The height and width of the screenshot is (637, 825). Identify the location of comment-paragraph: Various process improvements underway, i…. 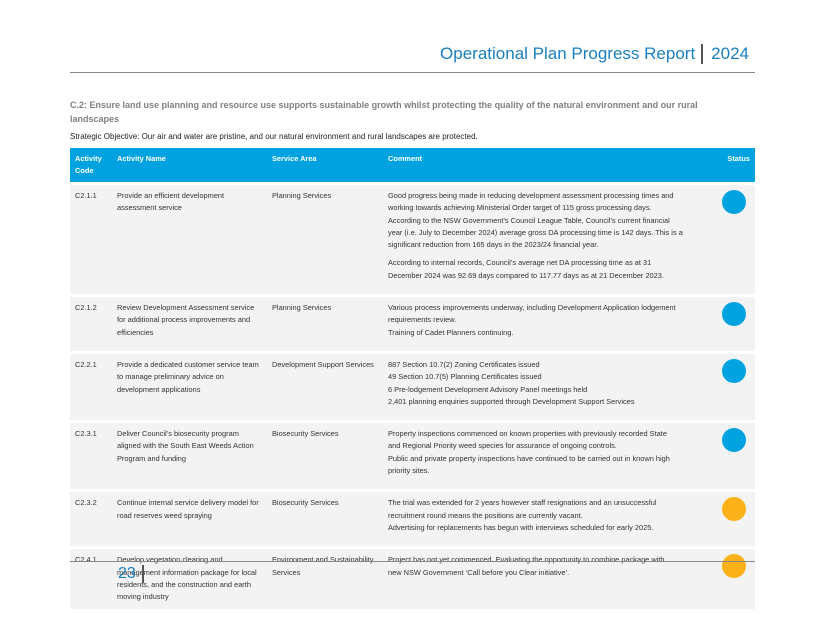
(548, 320).